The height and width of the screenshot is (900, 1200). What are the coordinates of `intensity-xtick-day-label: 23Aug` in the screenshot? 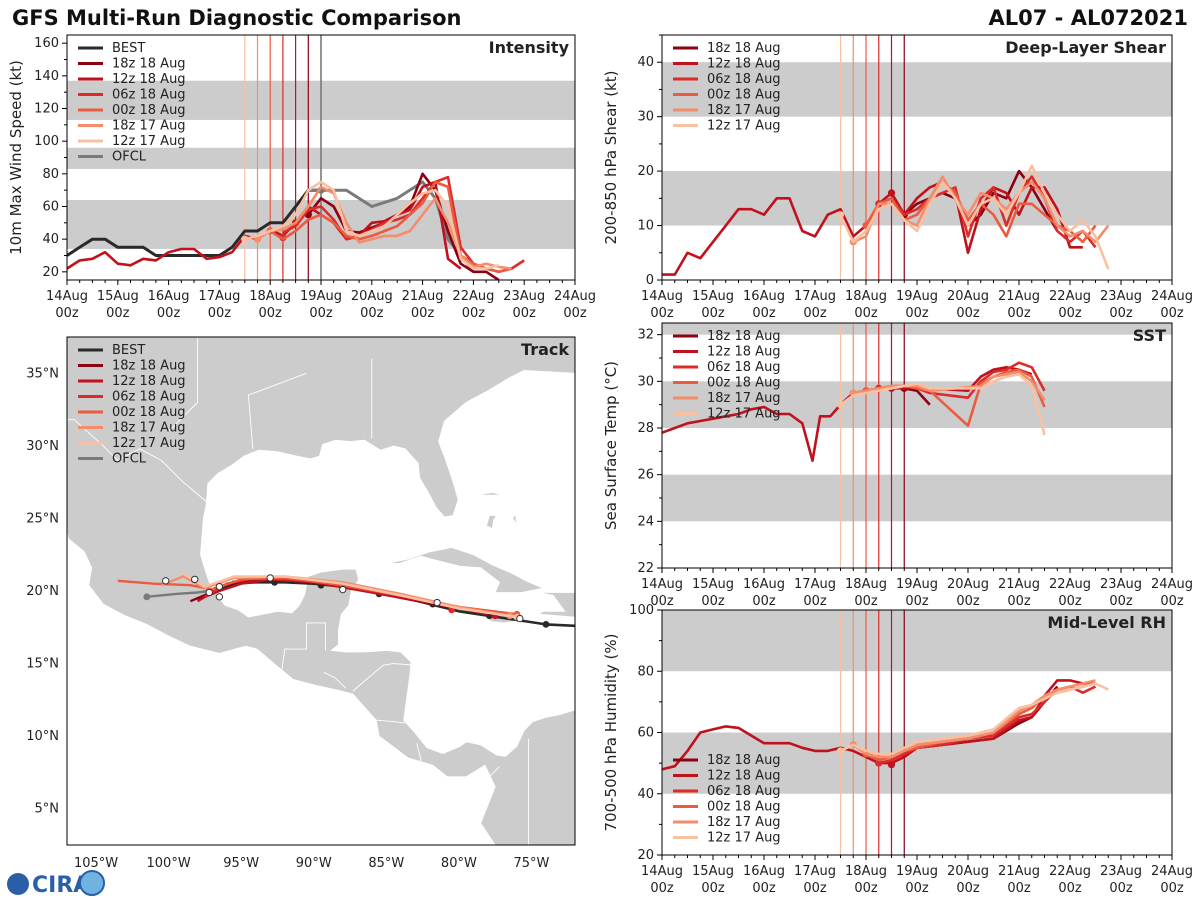 It's located at (524, 296).